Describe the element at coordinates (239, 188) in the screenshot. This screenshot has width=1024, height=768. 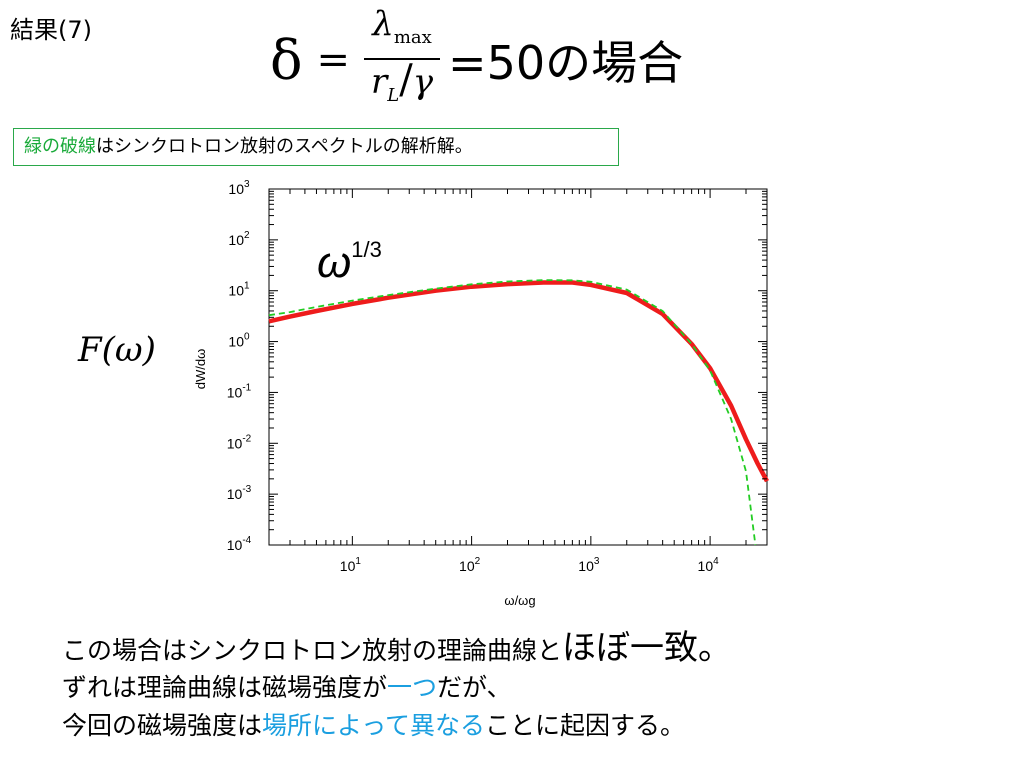
I see `y-tick-label: 10³` at that location.